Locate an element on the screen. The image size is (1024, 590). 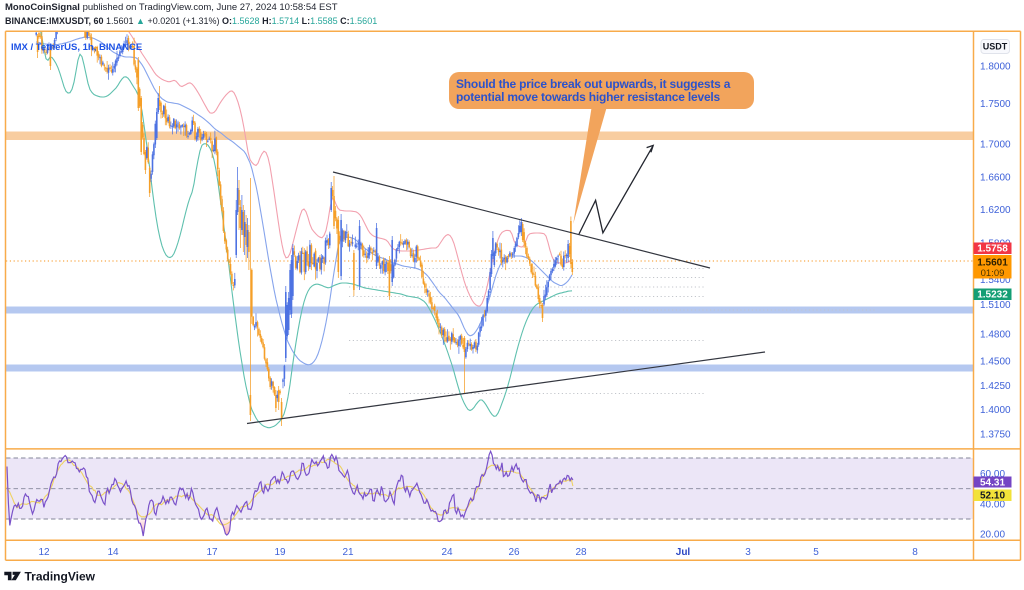
svg-text: 01:09 is located at coordinates (993, 273).